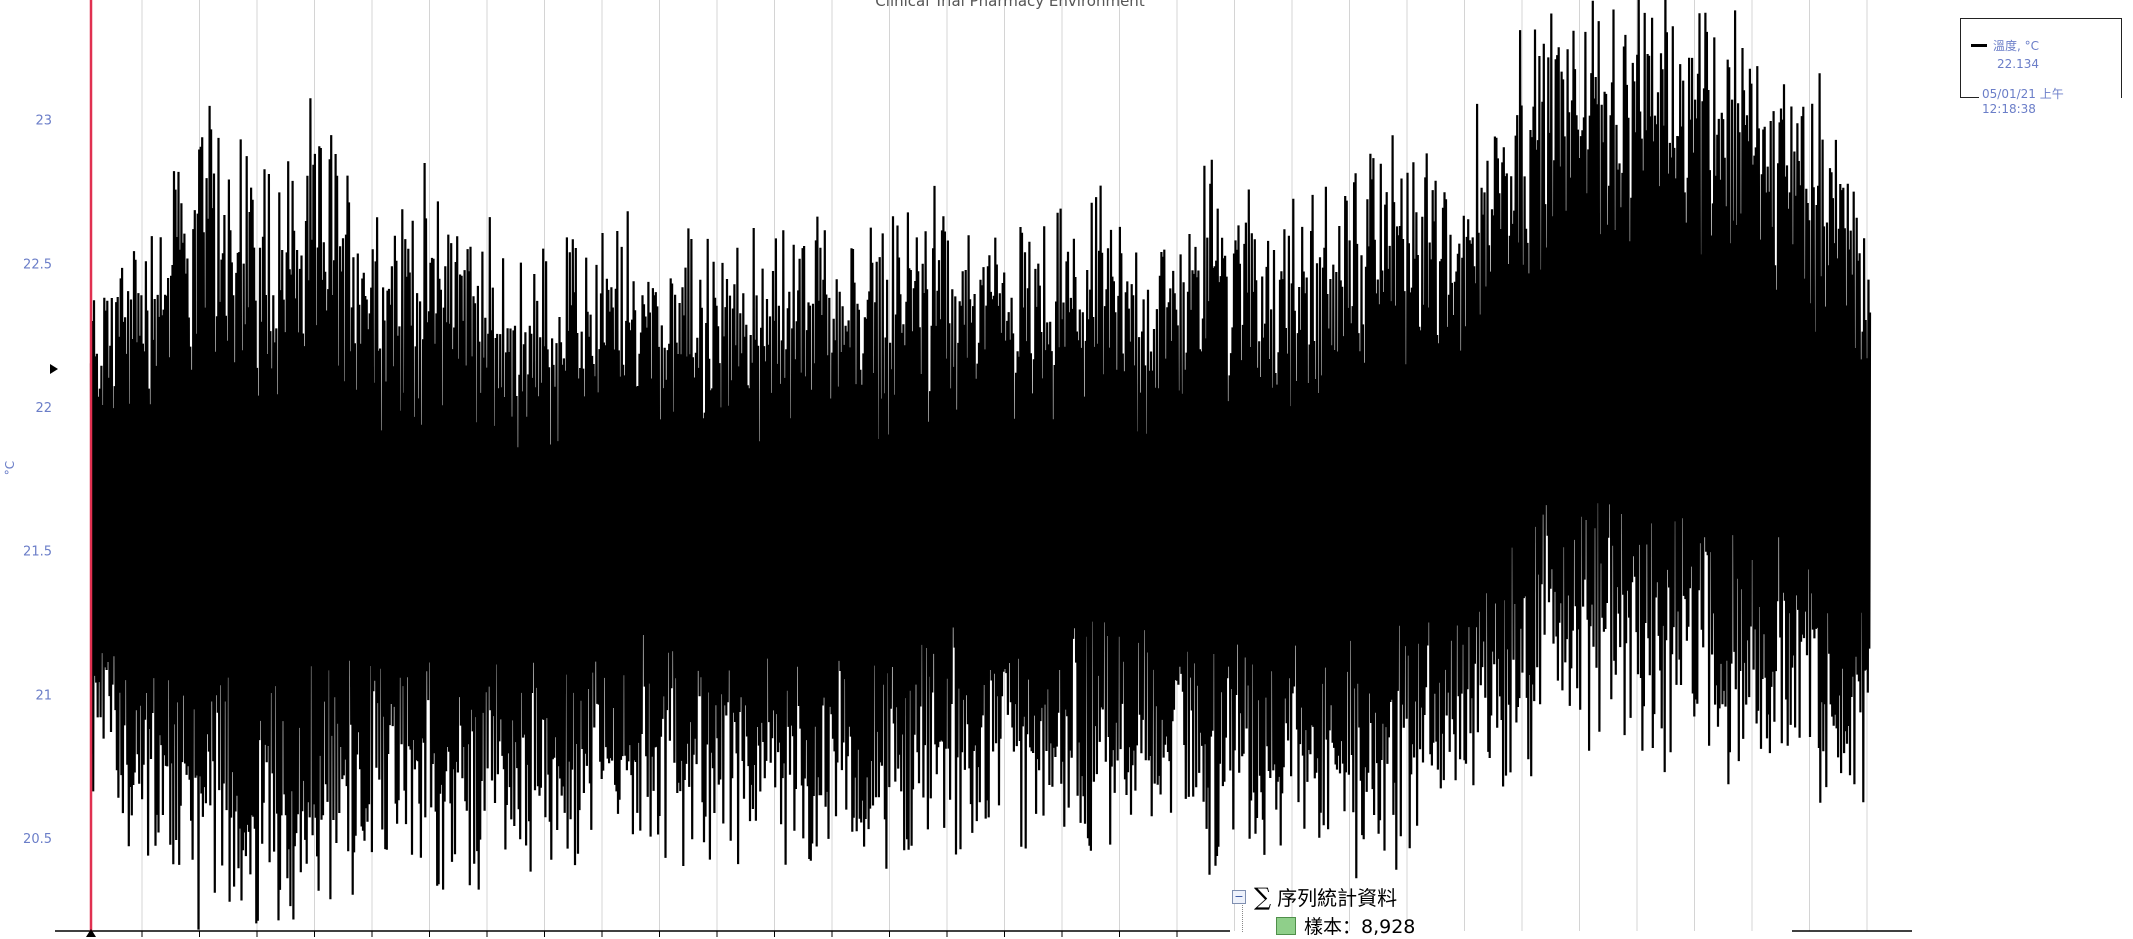 Image resolution: width=2133 pixels, height=939 pixels. I want to click on y-tick-label: 21, so click(43, 695).